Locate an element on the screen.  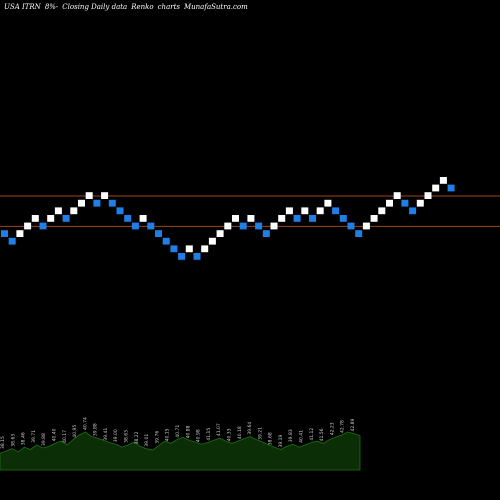
volume-panel is located at coordinates (180, 451).